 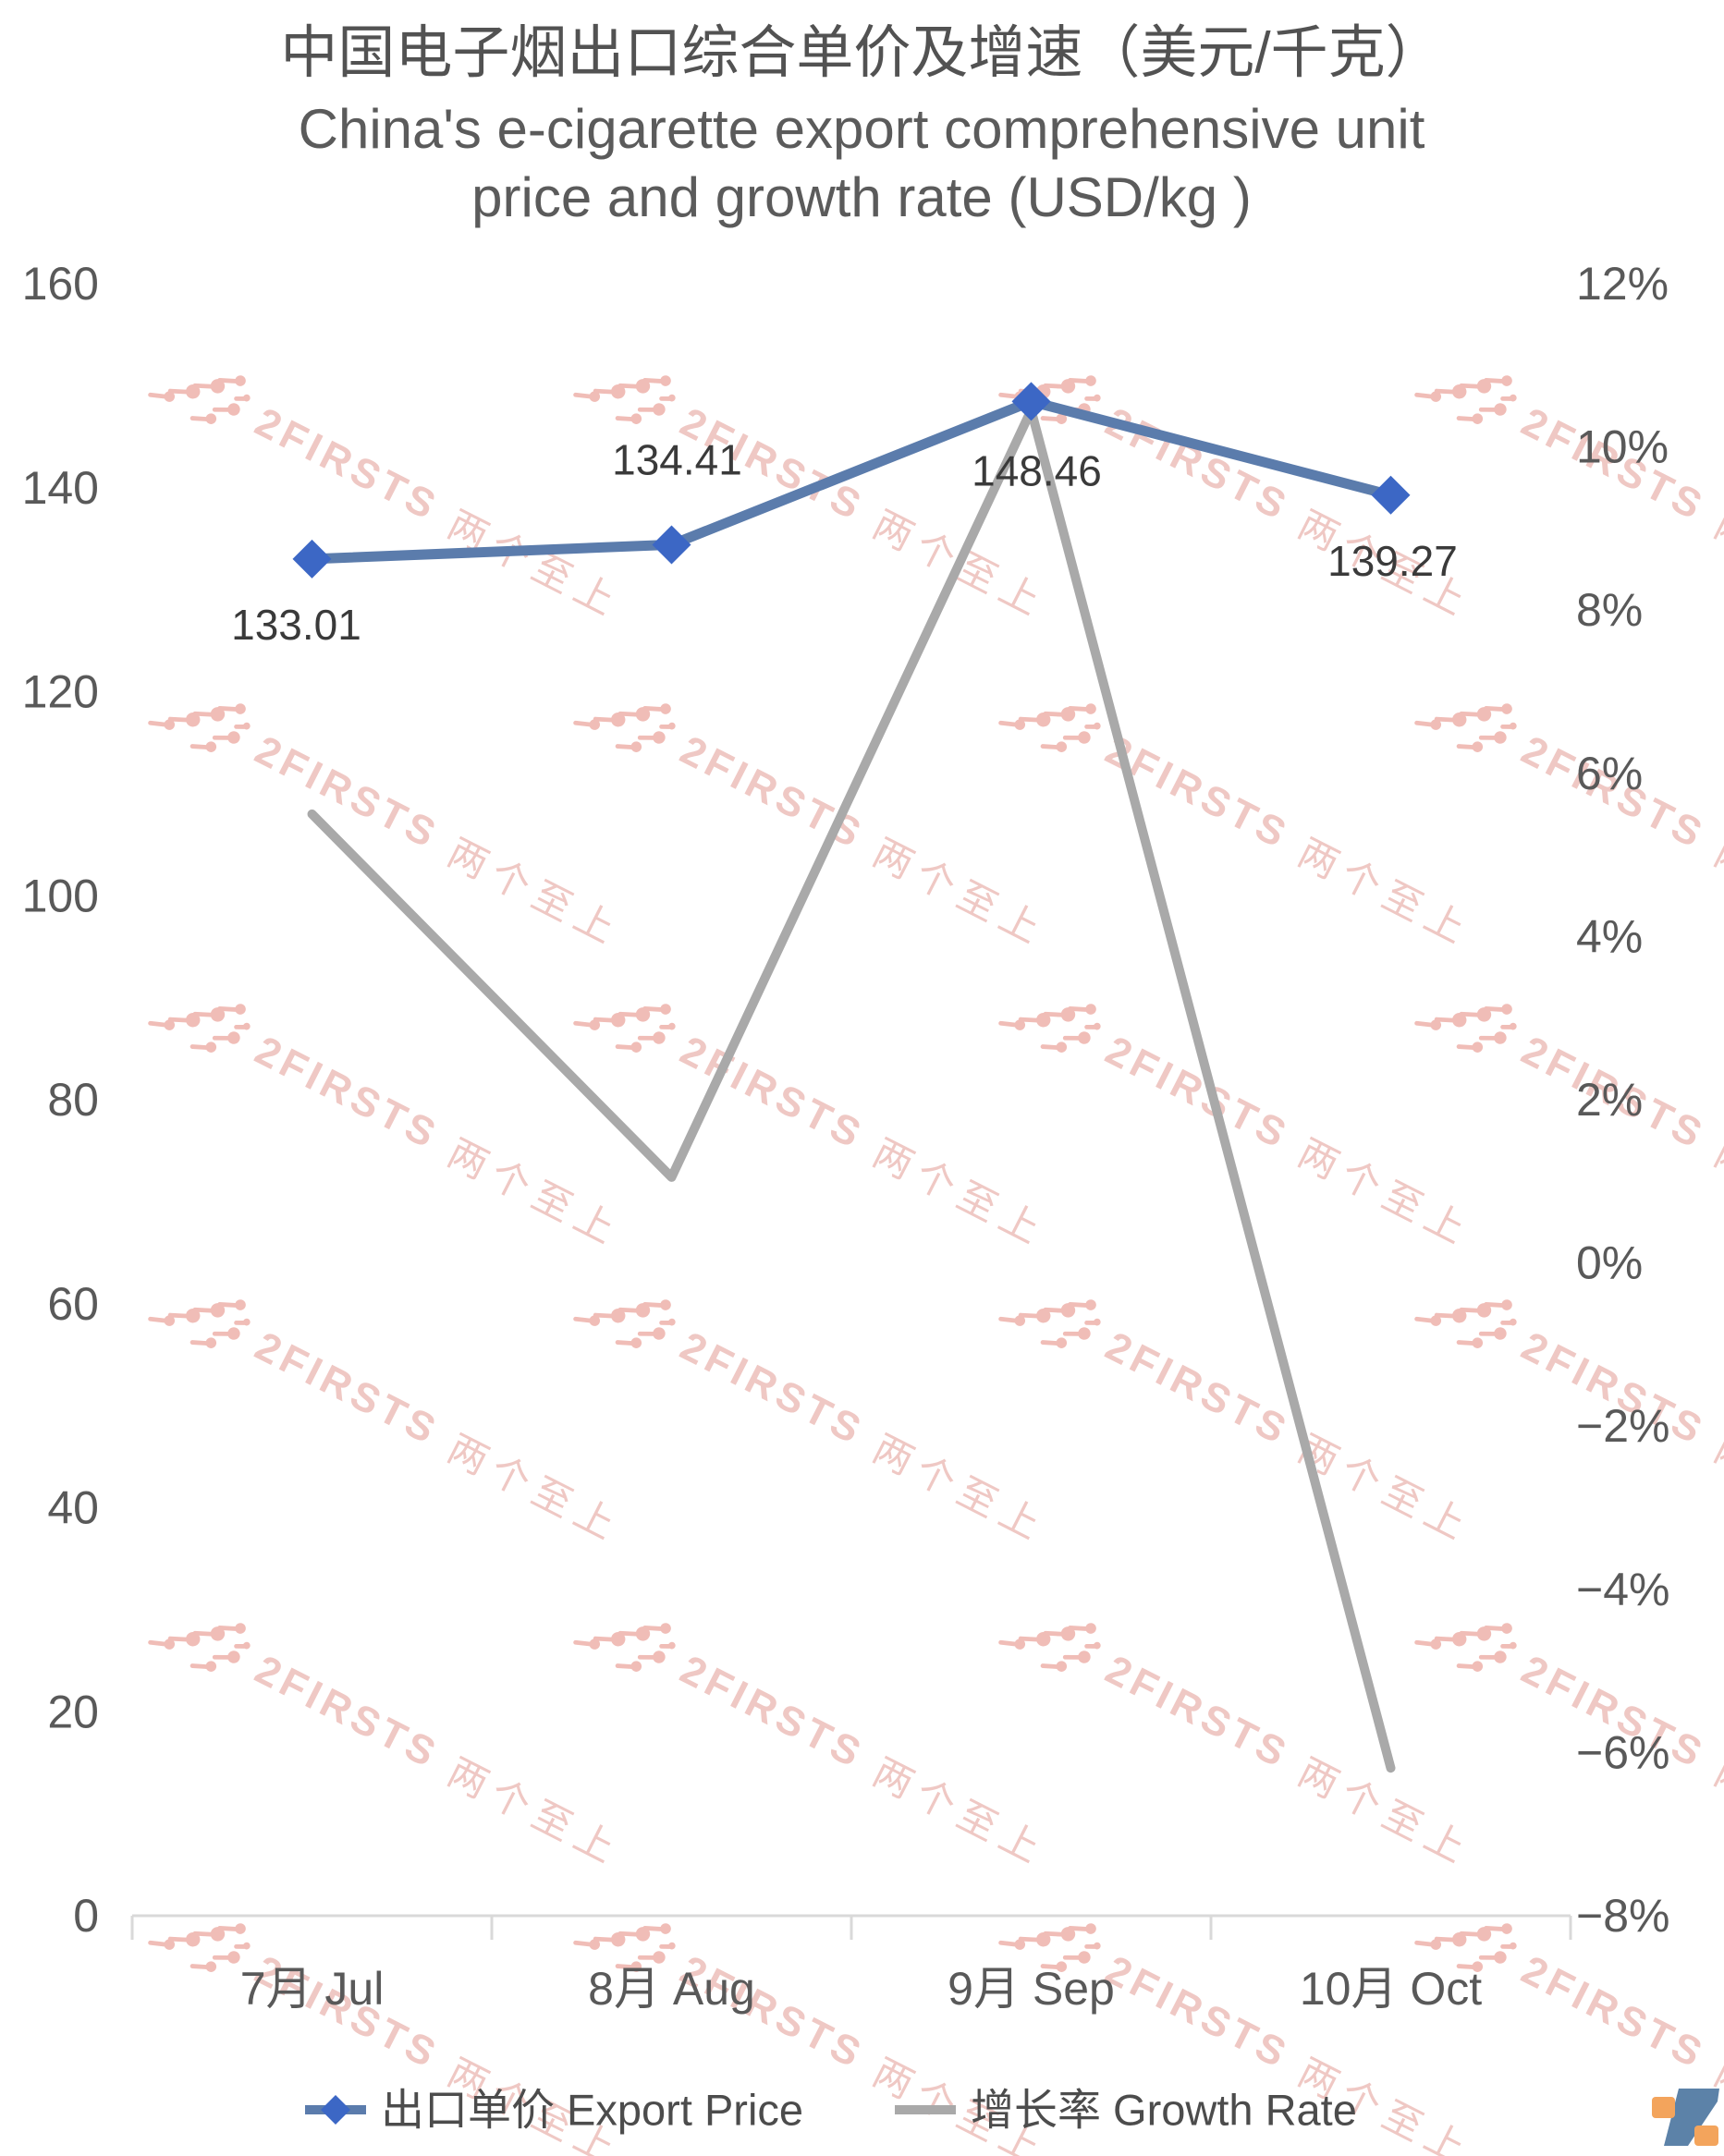 I want to click on left-axis-tick-label: 100, so click(x=61, y=895).